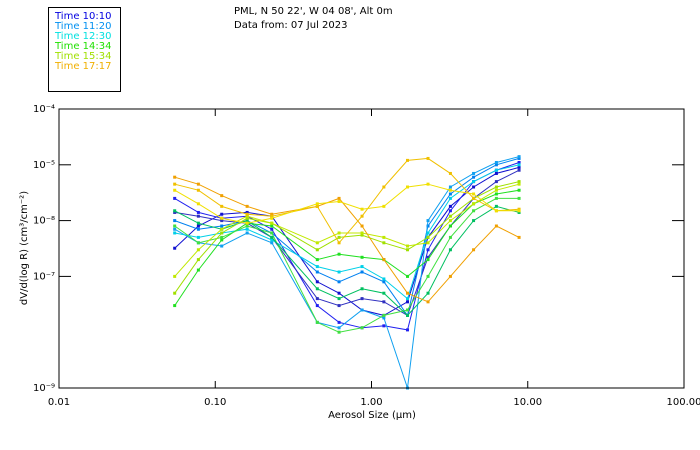  Describe the element at coordinates (371, 402) in the screenshot. I see `x-tick-label: 1.00` at that location.